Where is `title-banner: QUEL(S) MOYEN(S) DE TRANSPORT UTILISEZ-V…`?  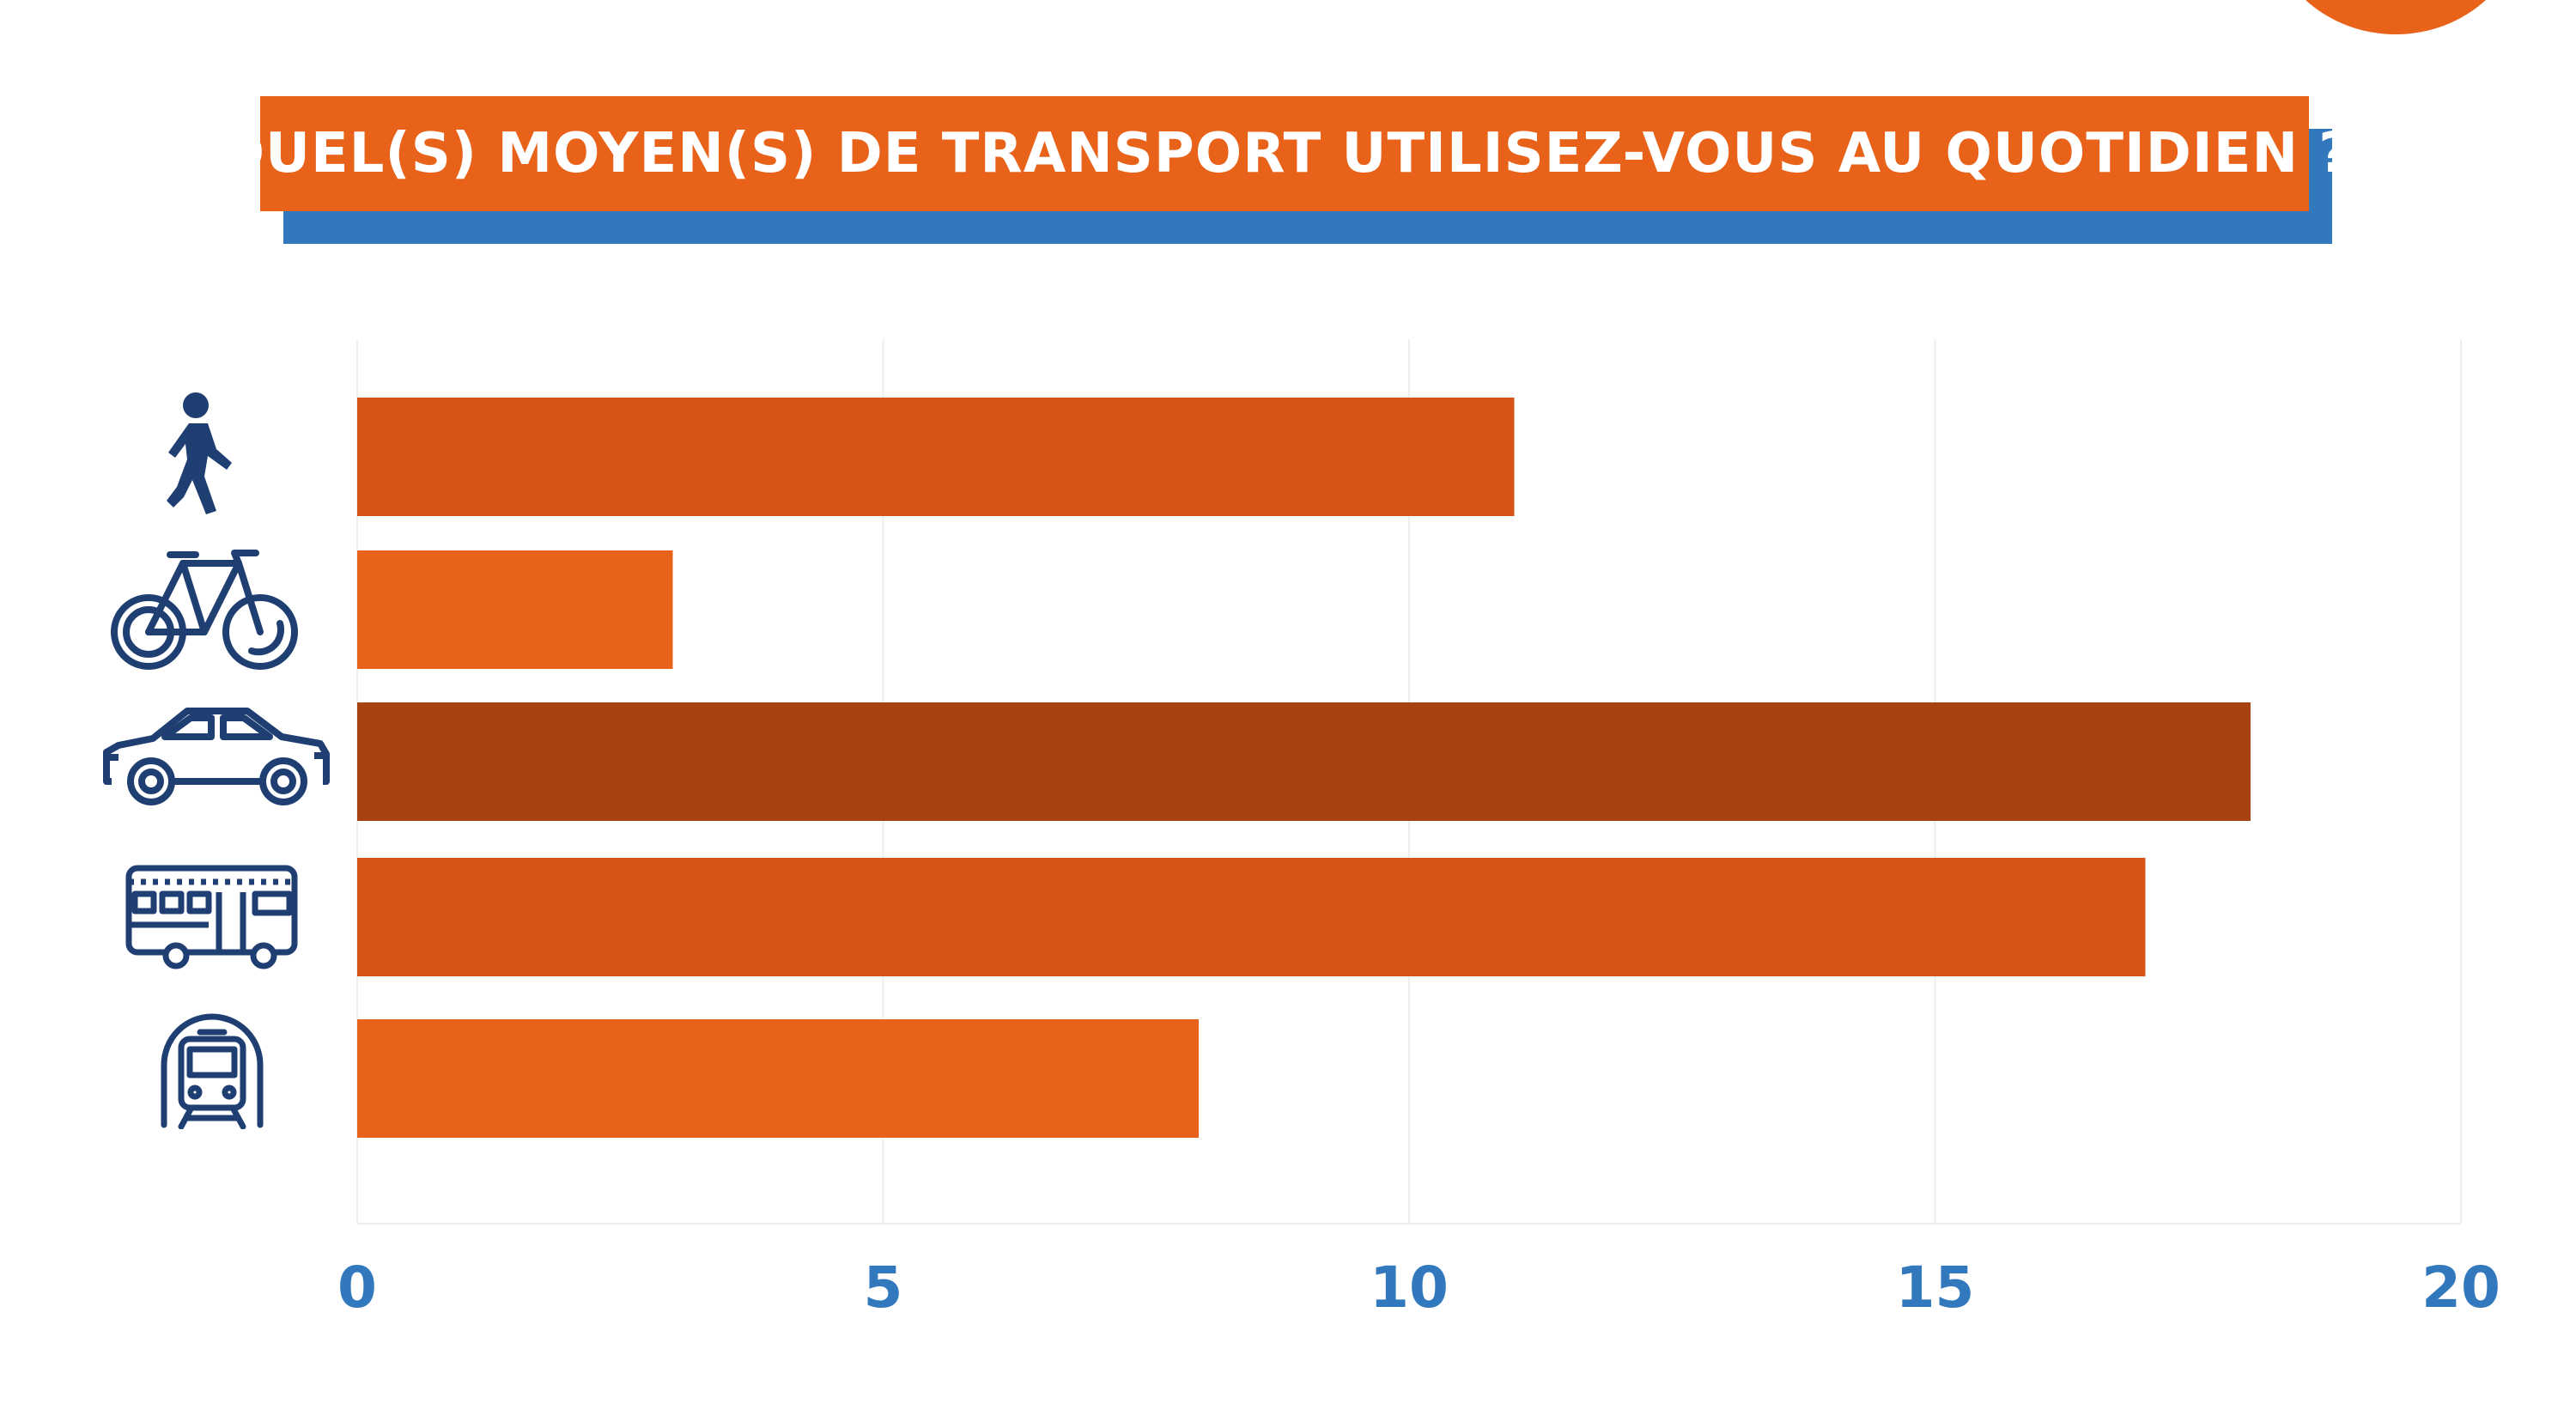
title-banner: QUEL(S) MOYEN(S) DE TRANSPORT UTILISEZ-V… is located at coordinates (1284, 154).